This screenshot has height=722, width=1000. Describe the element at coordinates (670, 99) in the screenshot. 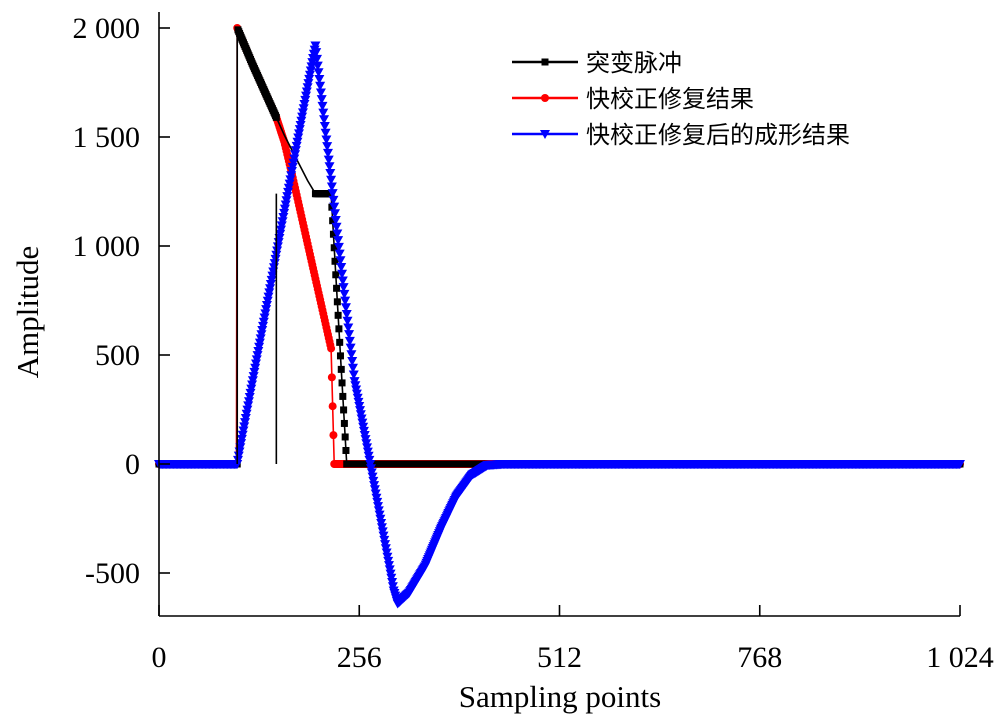

I see `legend-label: 快校正修复结果` at that location.